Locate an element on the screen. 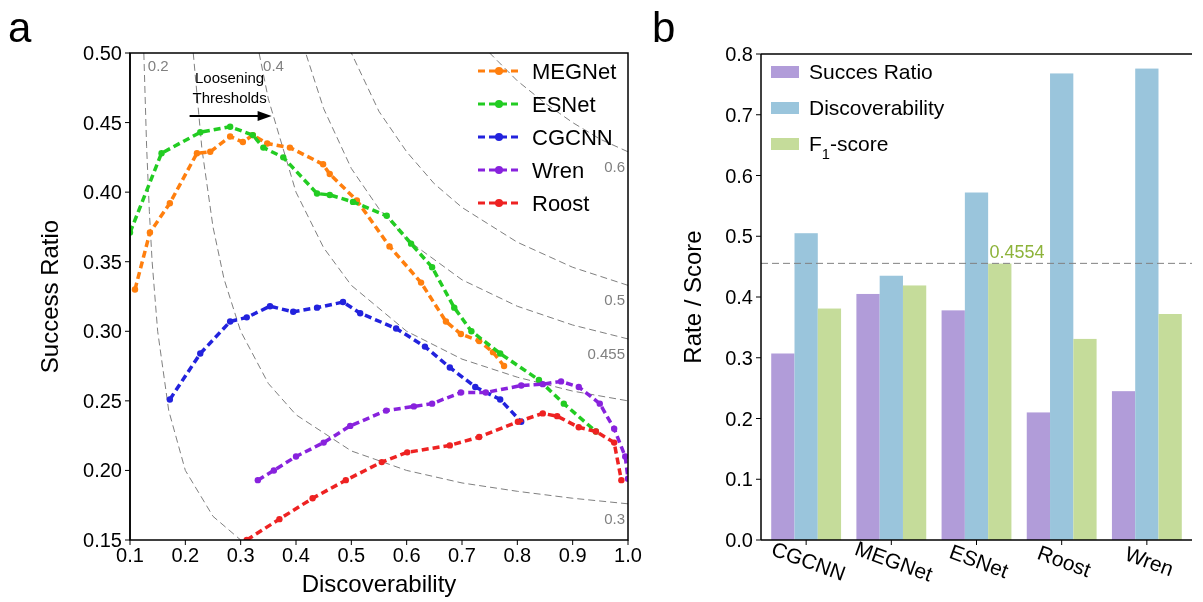 The width and height of the screenshot is (1203, 602). y-tick-label: 0.40 is located at coordinates (102, 192).